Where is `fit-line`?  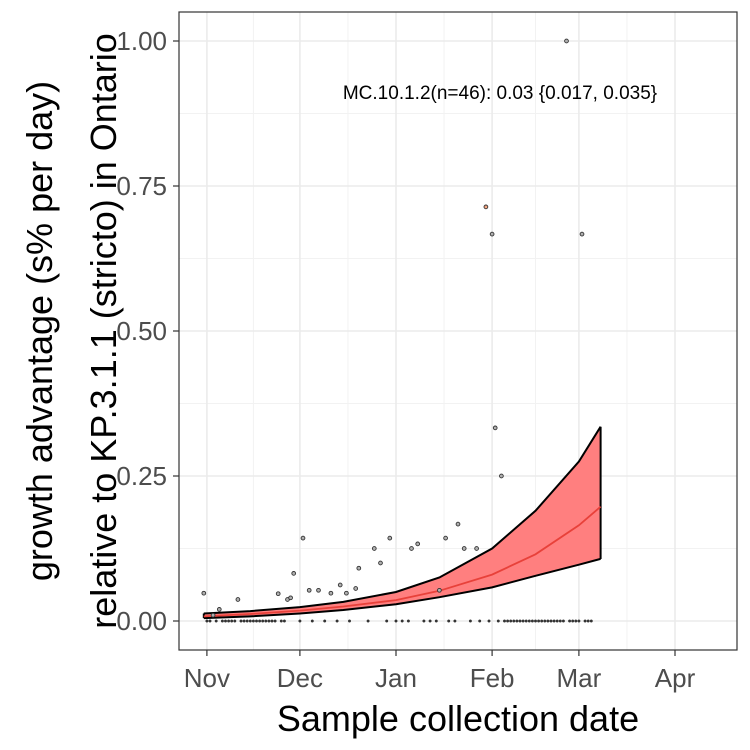
fit-line is located at coordinates (402, 562).